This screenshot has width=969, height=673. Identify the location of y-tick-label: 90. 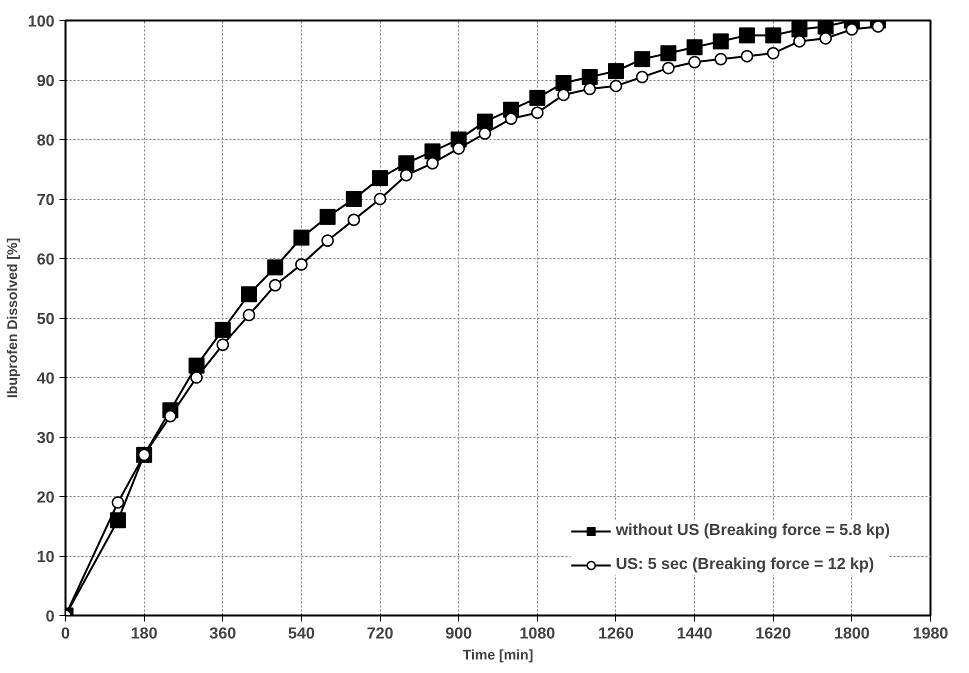
(45, 81).